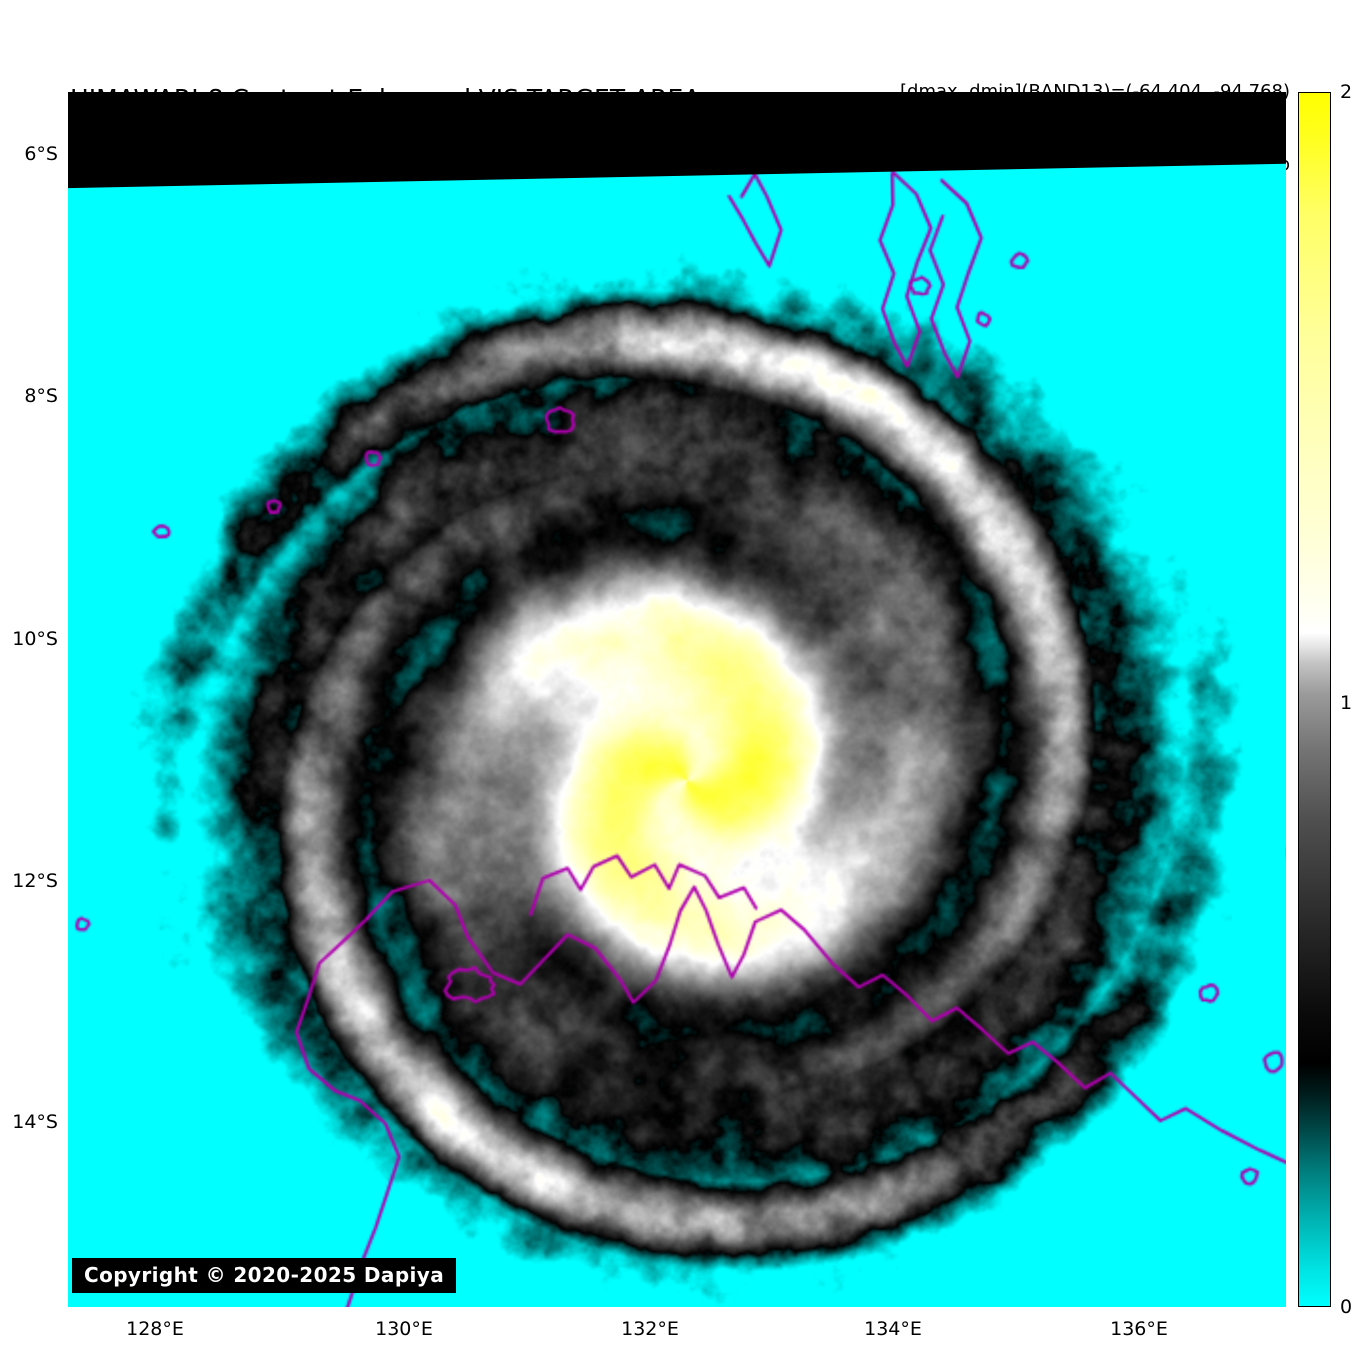 This screenshot has height=1359, width=1362. What do you see at coordinates (41, 154) in the screenshot?
I see `y-tick-label: 6°S` at bounding box center [41, 154].